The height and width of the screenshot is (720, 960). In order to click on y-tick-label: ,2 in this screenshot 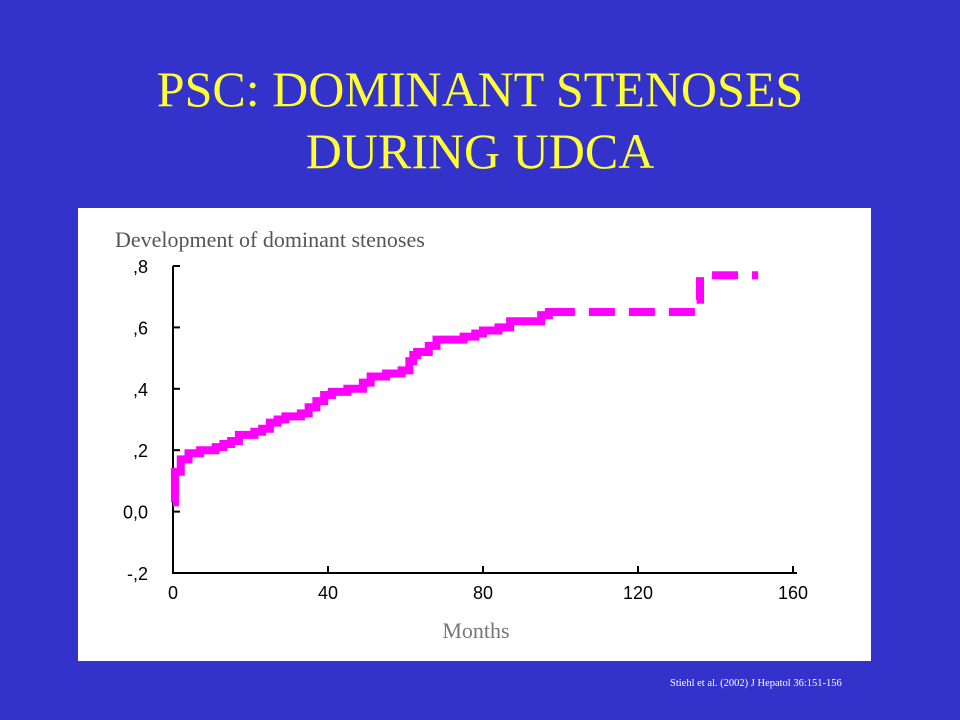, I will do `click(140, 451)`.